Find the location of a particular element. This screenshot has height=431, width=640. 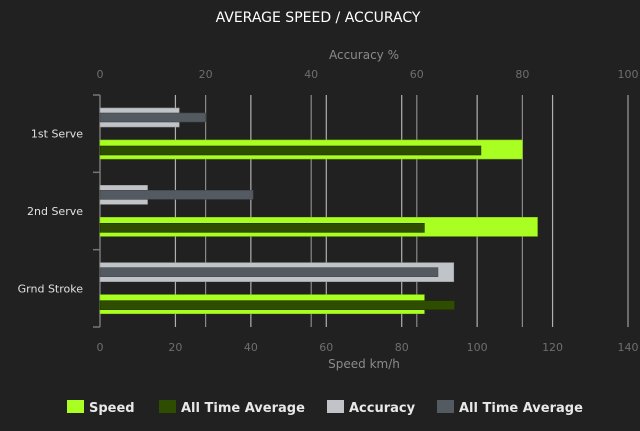

speed-tick-label: 80 is located at coordinates (402, 347).